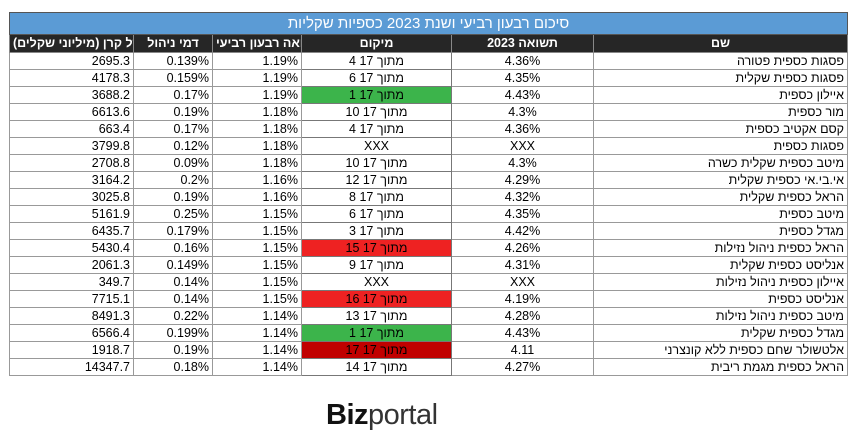  I want to click on year-return-cell: 4.31%, so click(522, 265).